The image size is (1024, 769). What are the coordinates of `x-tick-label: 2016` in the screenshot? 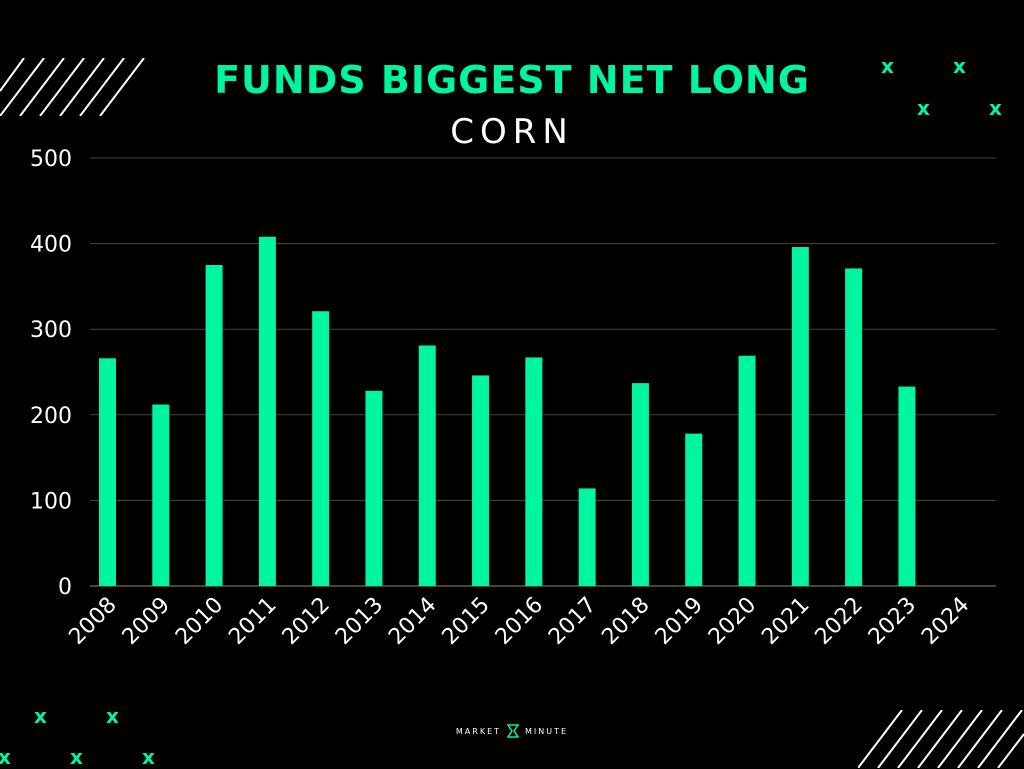 It's located at (519, 621).